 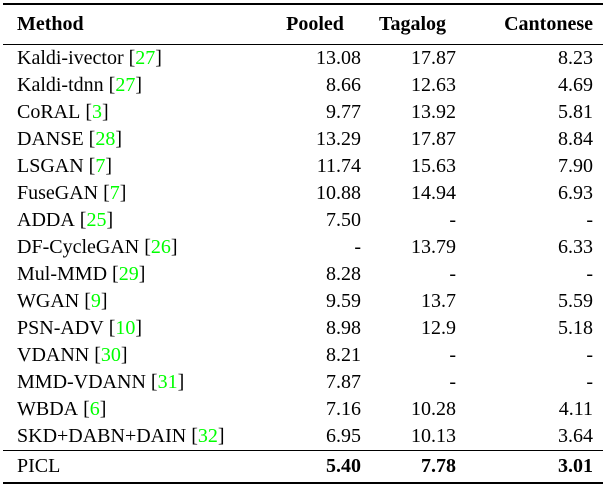 What do you see at coordinates (160, 247) in the screenshot?
I see `citation-number: 26` at bounding box center [160, 247].